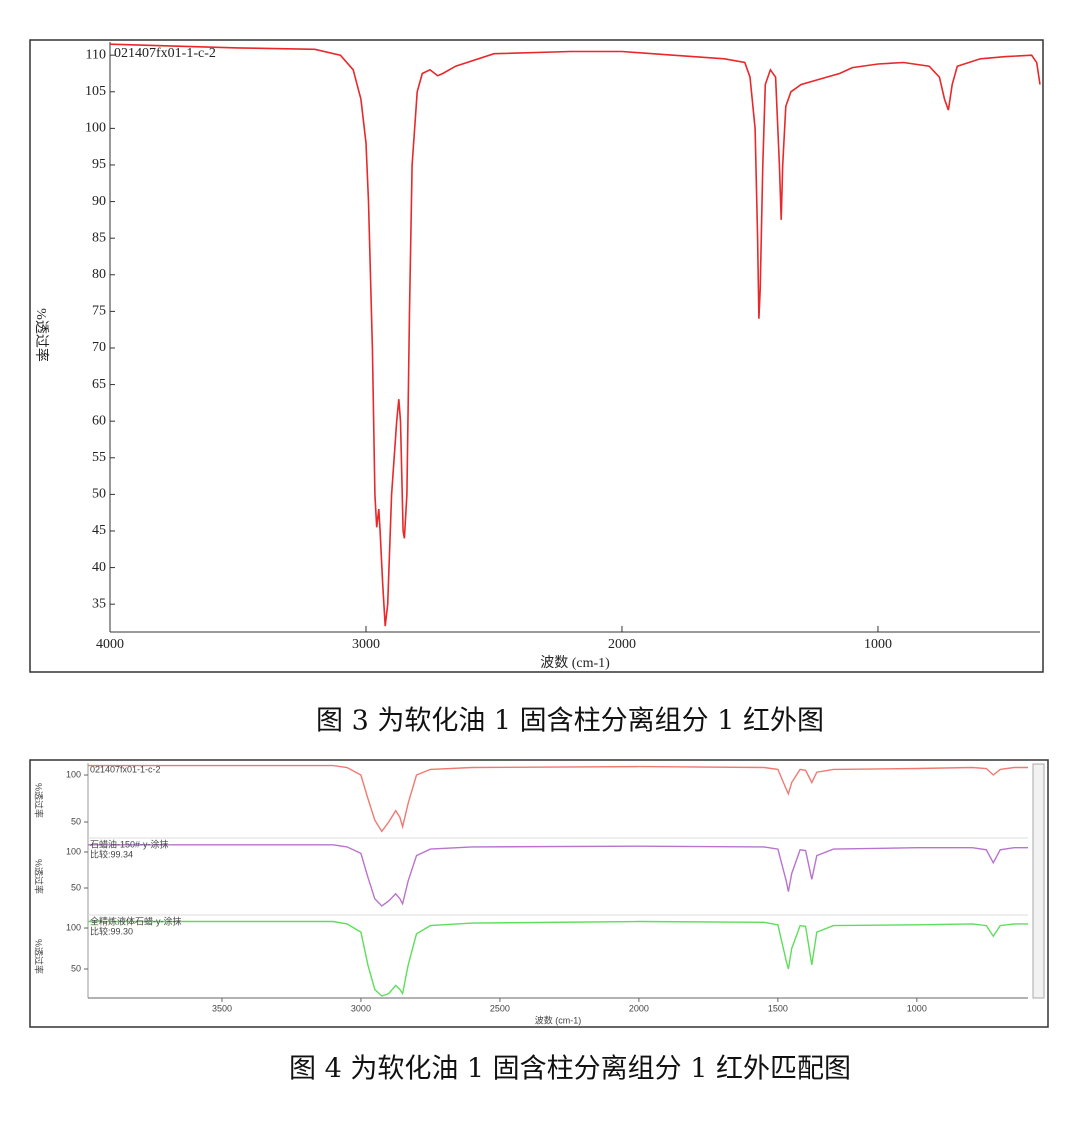  Describe the element at coordinates (129, 843) in the screenshot. I see `legend-label: 石蜡油-150#-y-涂抹` at that location.